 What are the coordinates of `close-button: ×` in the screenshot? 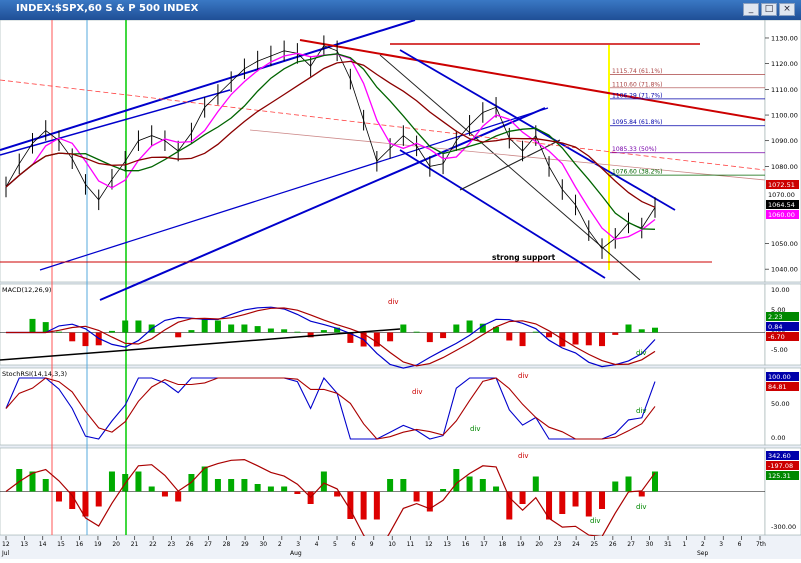 It's located at (787, 9).